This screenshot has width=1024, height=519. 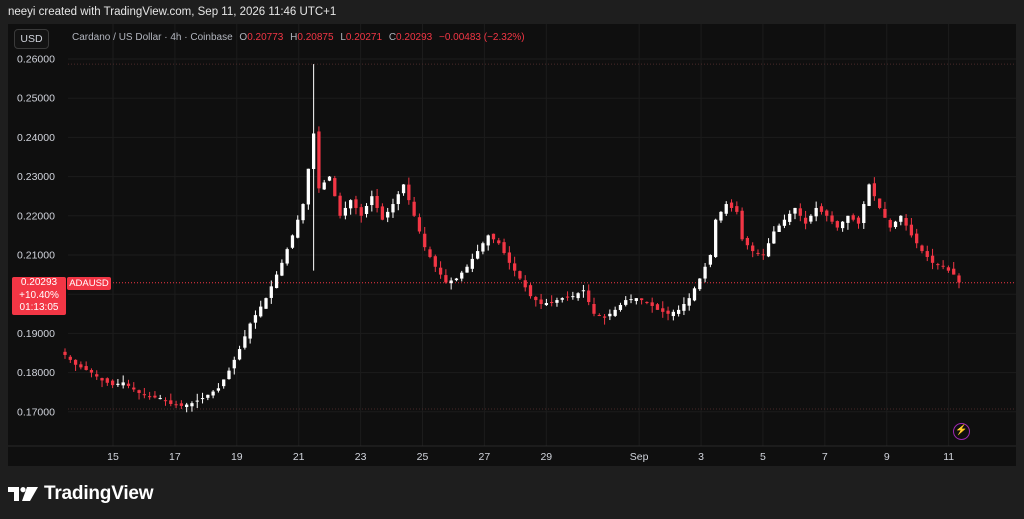 What do you see at coordinates (961, 431) in the screenshot?
I see `lightning-icon: ⚡` at bounding box center [961, 431].